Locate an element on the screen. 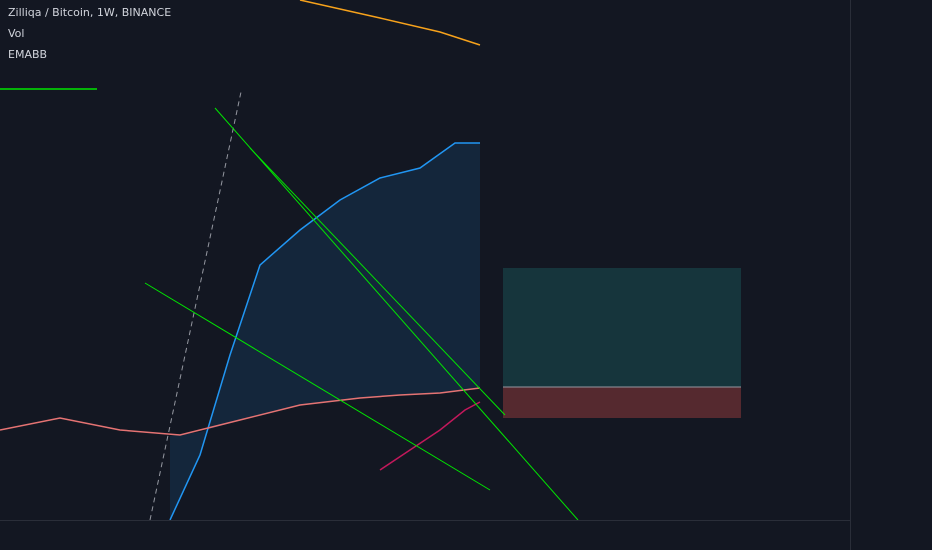  indicator-label: EMABB is located at coordinates (27, 54).